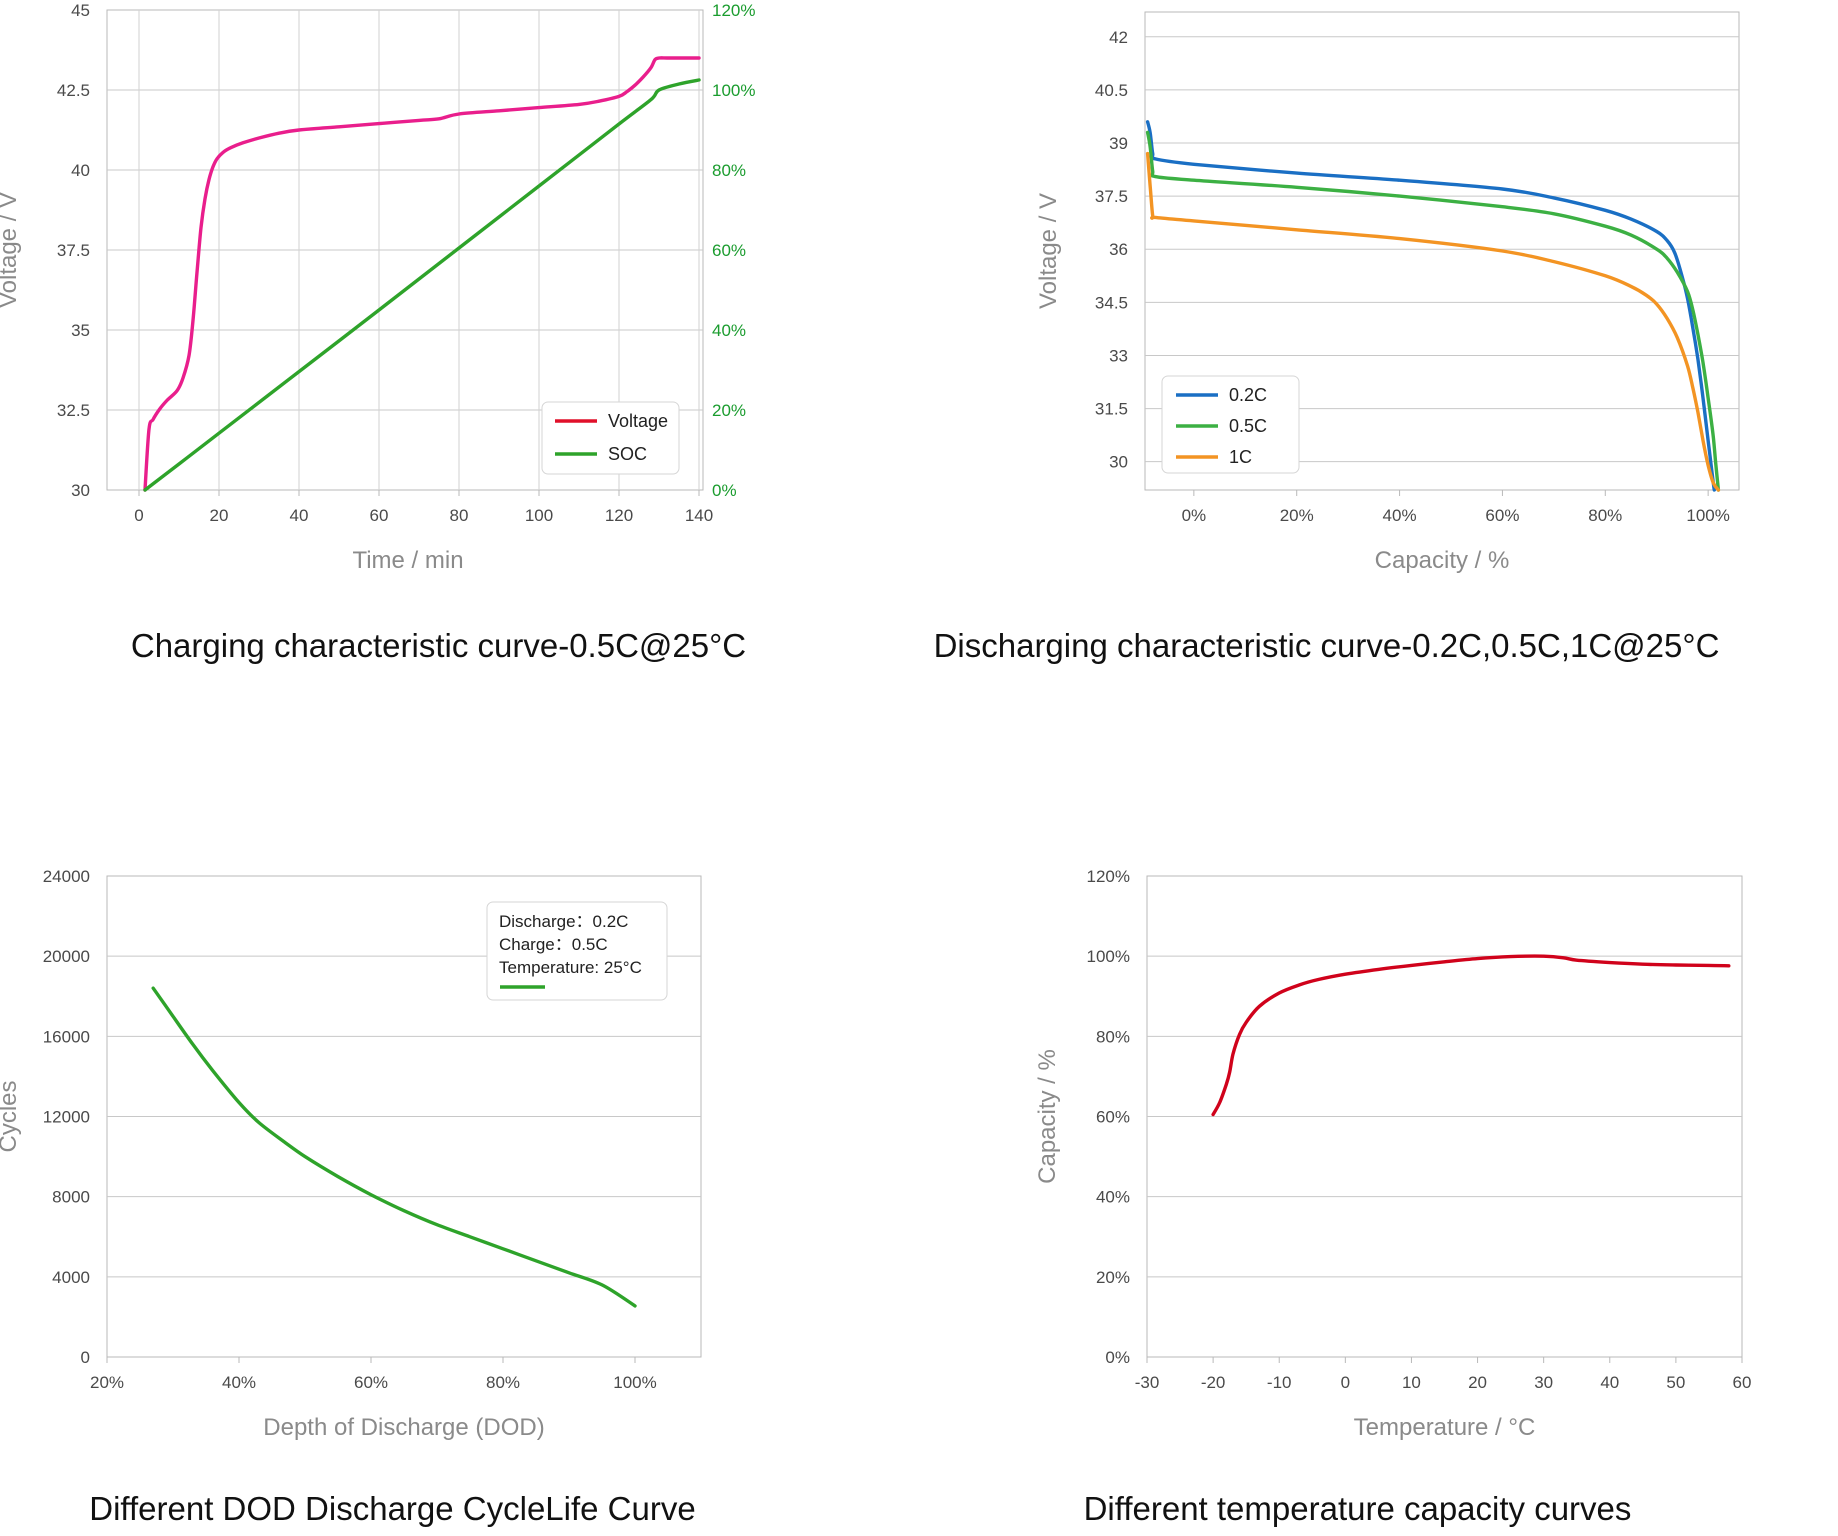 The image size is (1838, 1536). What do you see at coordinates (1118, 37) in the screenshot?
I see `y-tick-label: 42` at bounding box center [1118, 37].